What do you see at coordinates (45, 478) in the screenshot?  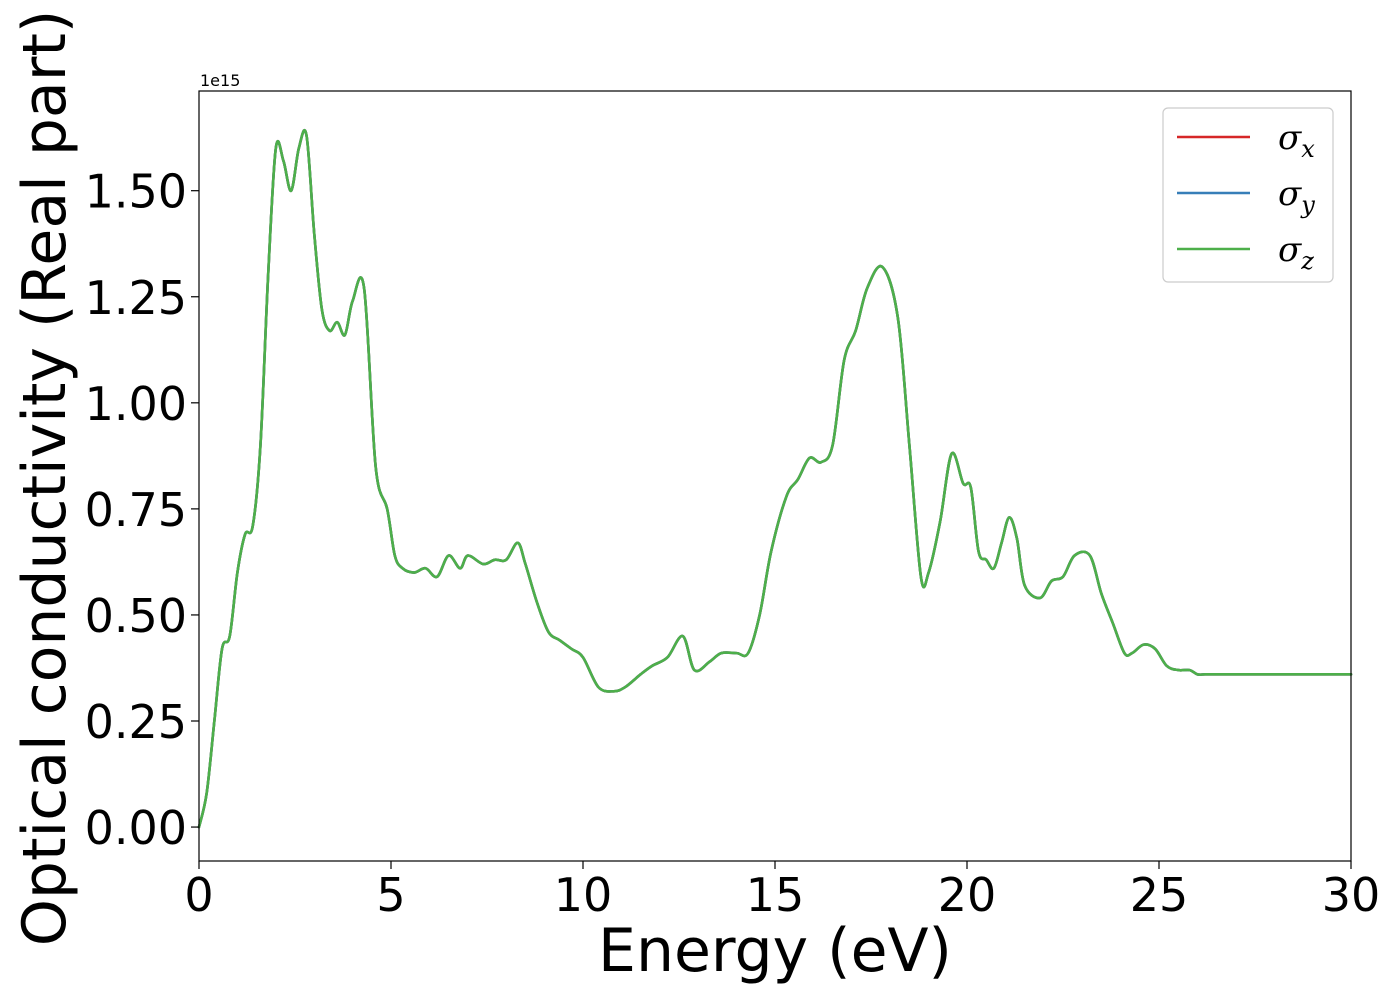 I see `y-axis-label: Optical conductivity (Real part)` at bounding box center [45, 478].